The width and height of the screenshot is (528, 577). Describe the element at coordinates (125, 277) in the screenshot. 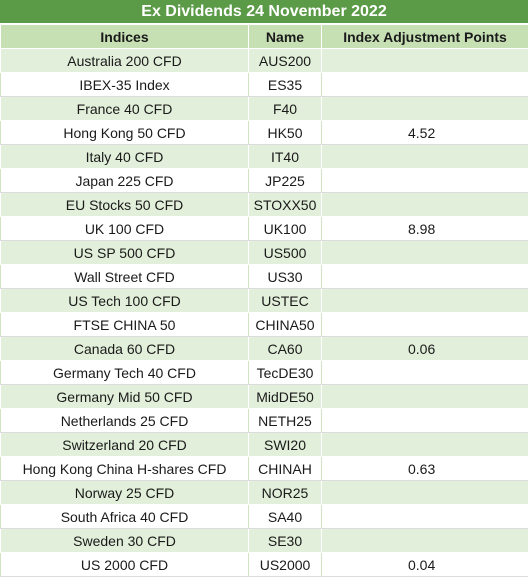

I see `cell-index: Wall Street CFD` at that location.